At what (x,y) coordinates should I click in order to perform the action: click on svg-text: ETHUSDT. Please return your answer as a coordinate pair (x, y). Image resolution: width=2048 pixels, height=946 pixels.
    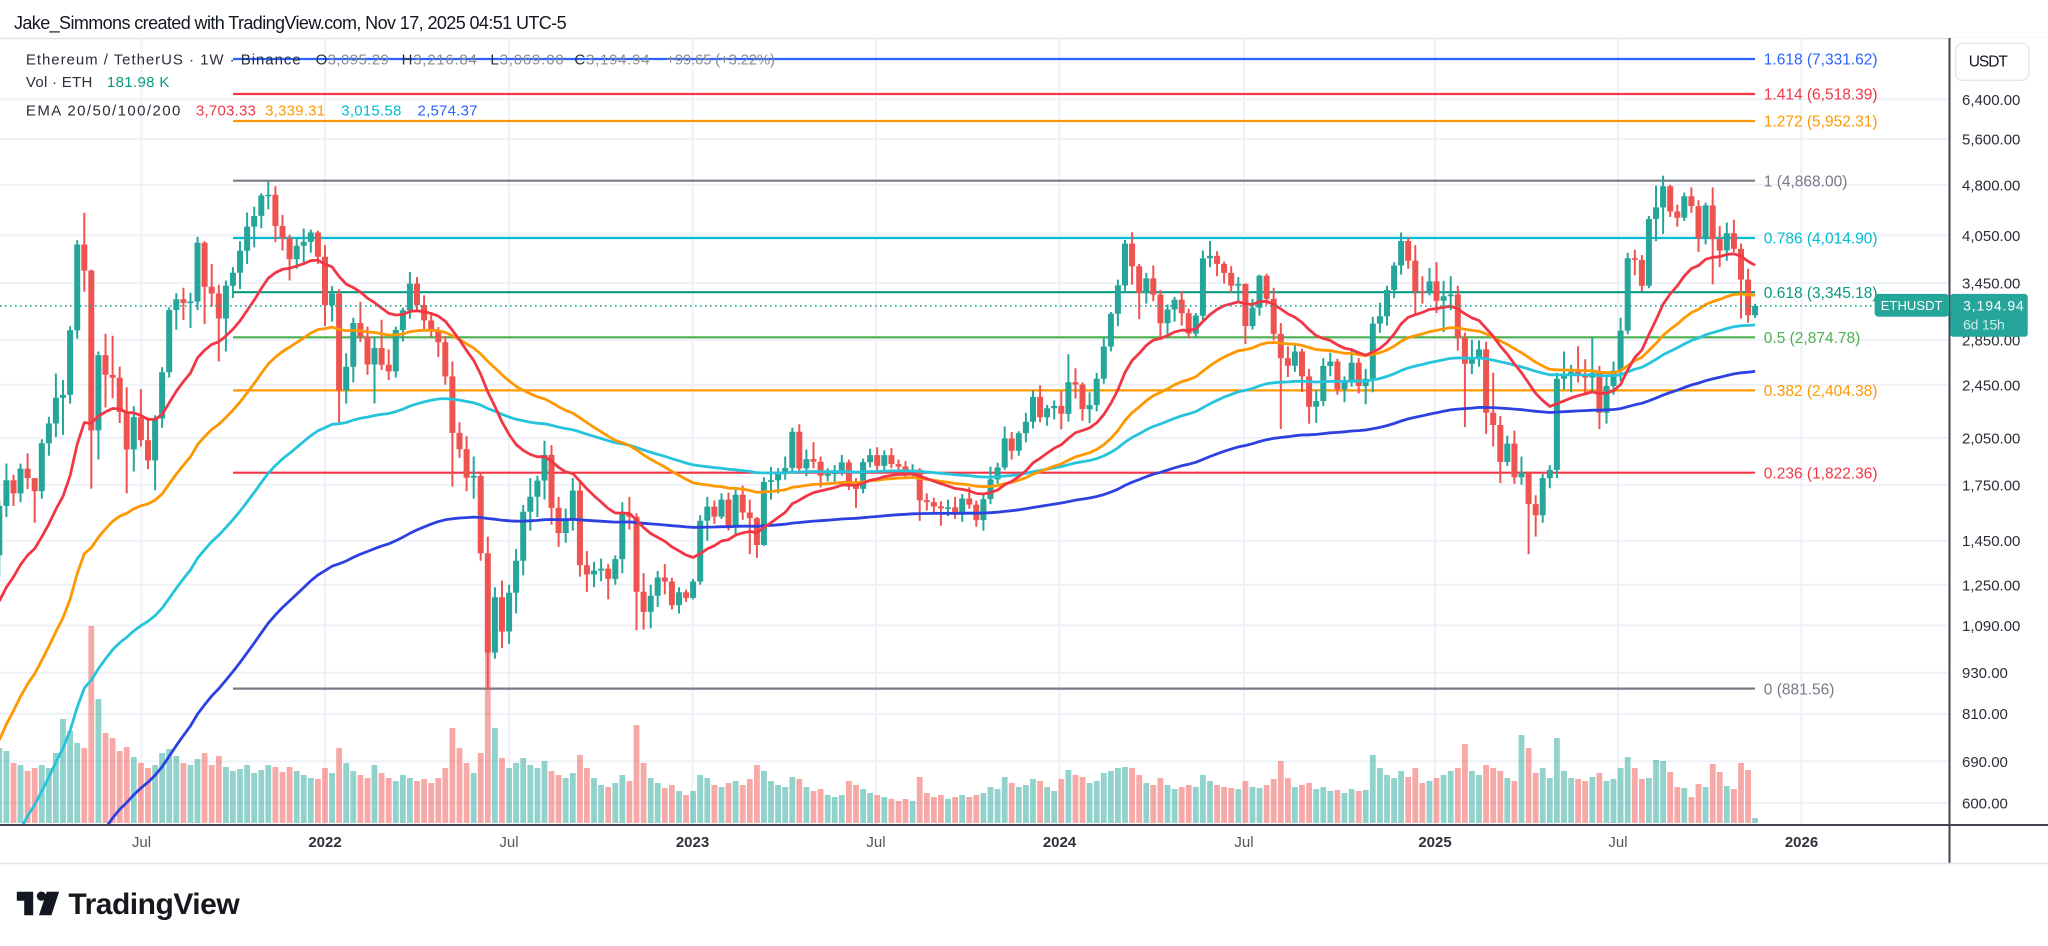
    Looking at the image, I should click on (1912, 305).